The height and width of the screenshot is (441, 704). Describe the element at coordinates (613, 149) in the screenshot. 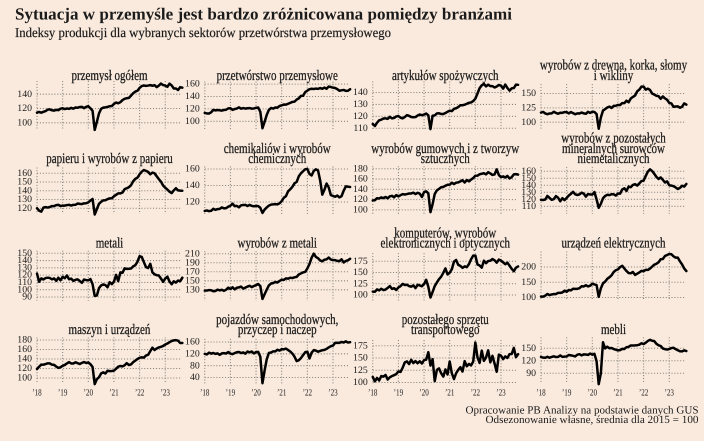

I see `svg-text: mineralnych surowców` at that location.